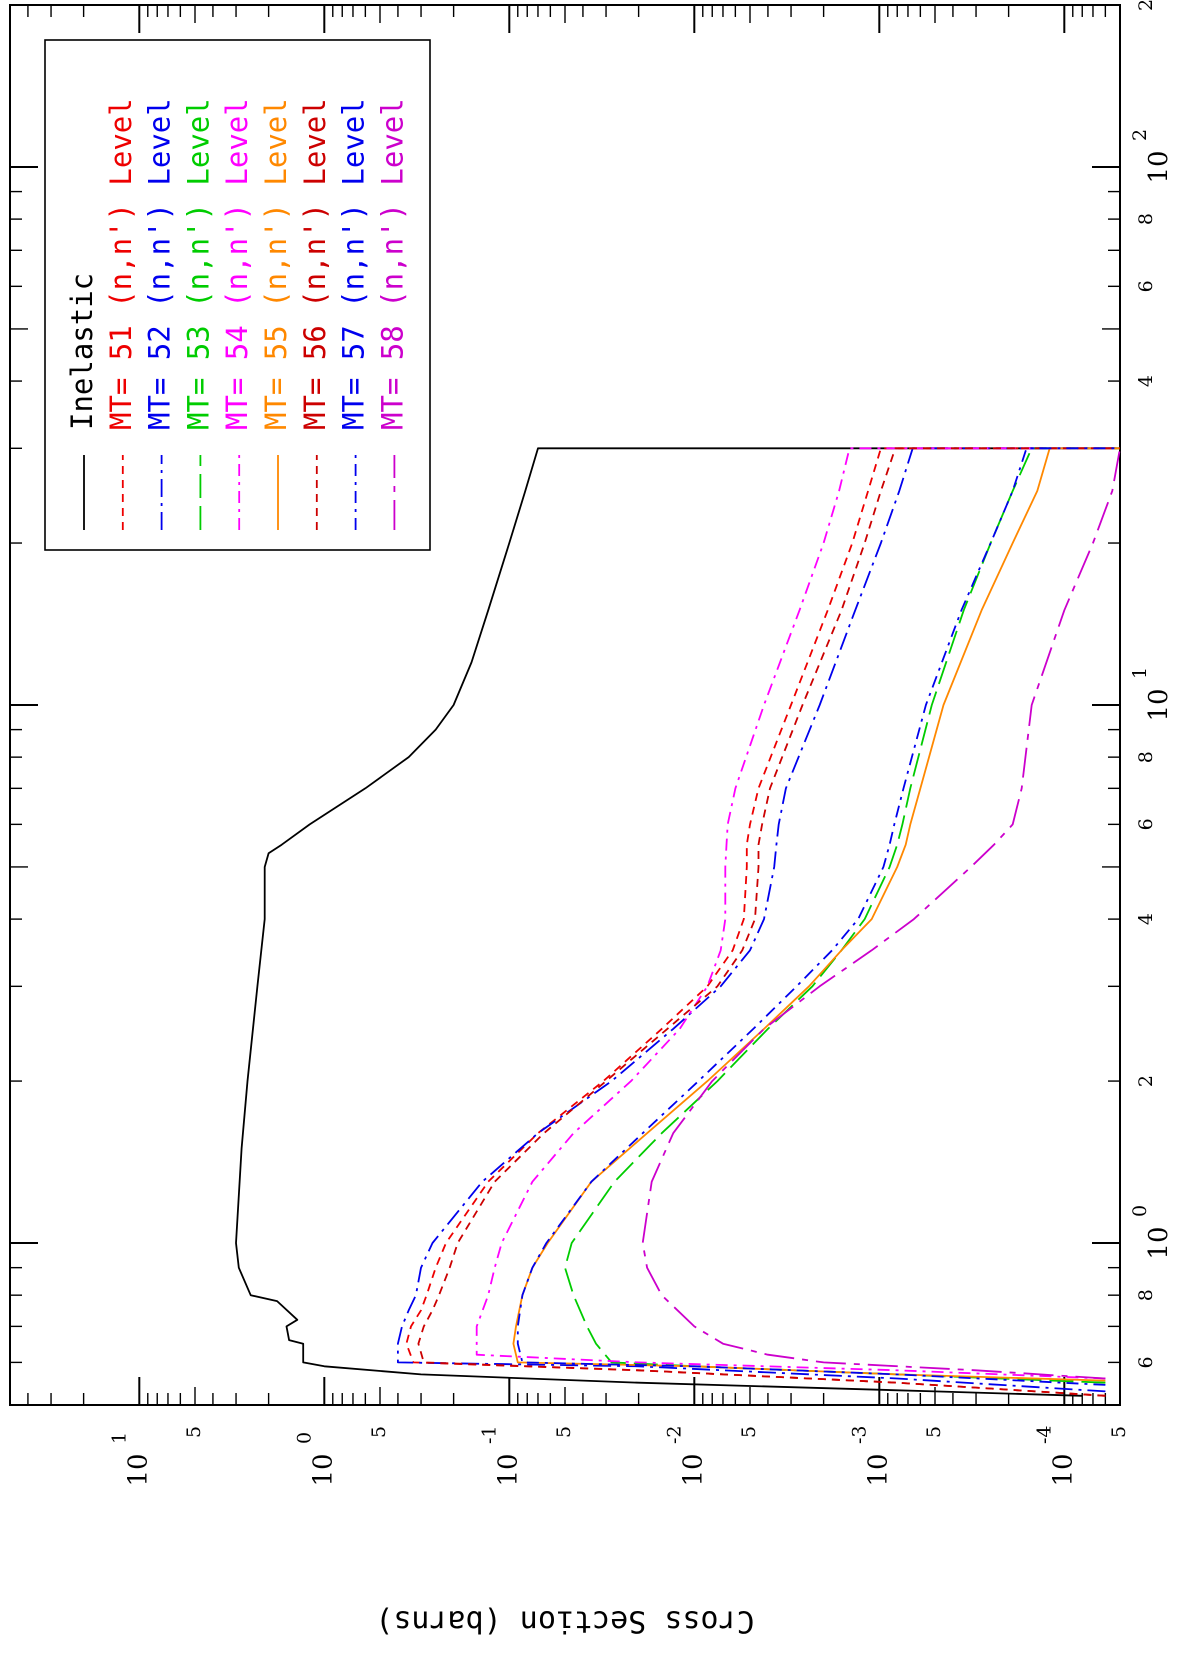  I want to click on y-tick-label-exponent: -2, so click(674, 1434).